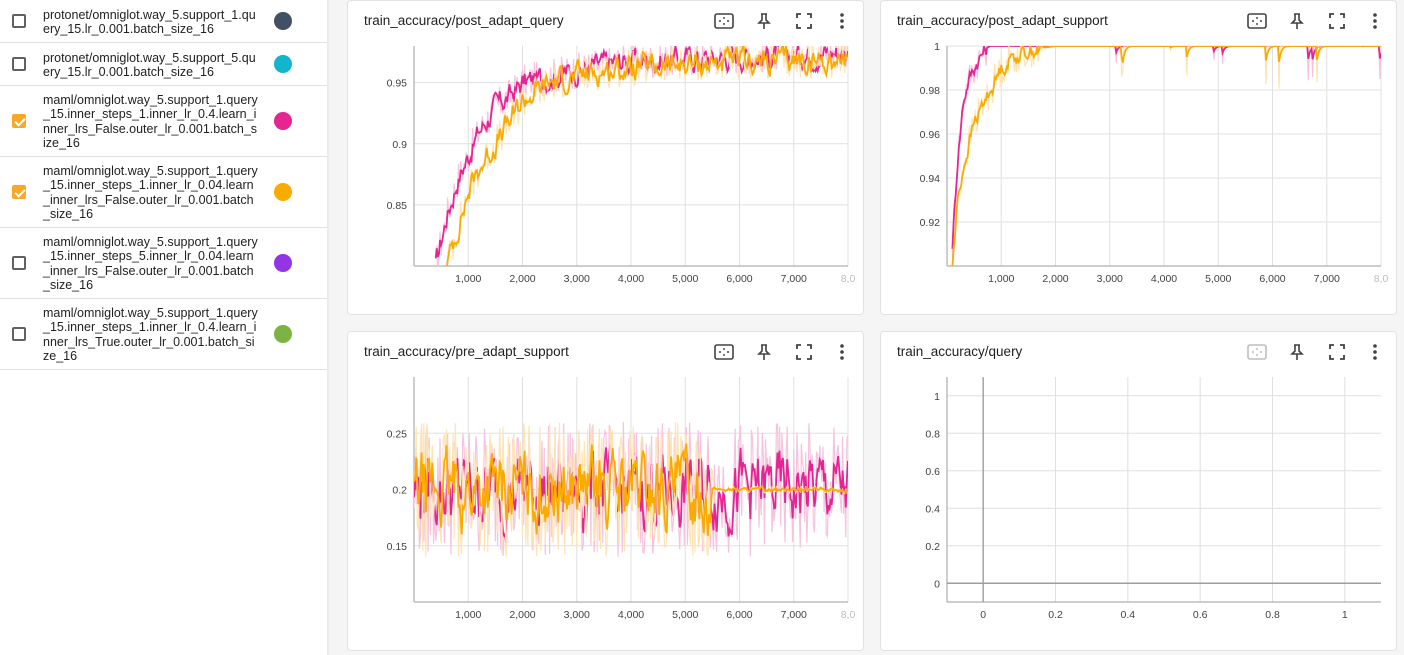 The image size is (1404, 655). What do you see at coordinates (930, 135) in the screenshot?
I see `y-tick-label: 0.96` at bounding box center [930, 135].